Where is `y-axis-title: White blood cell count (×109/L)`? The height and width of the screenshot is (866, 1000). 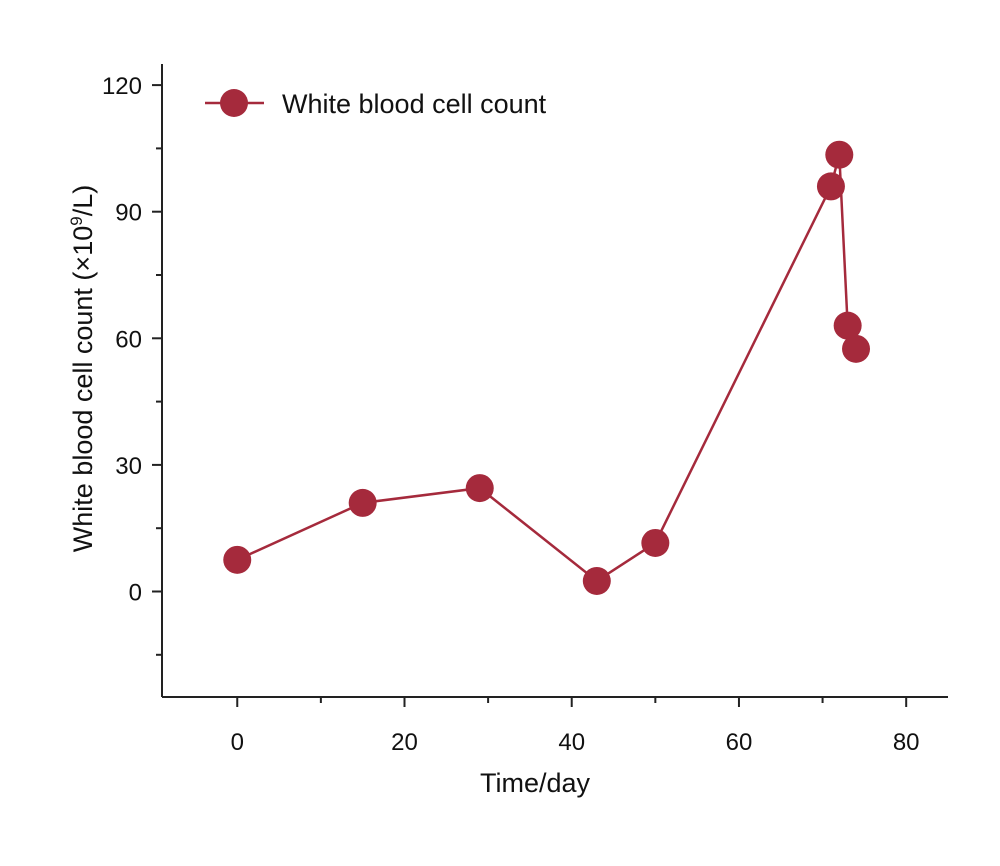
y-axis-title: White blood cell count (×109/L) is located at coordinates (82, 368).